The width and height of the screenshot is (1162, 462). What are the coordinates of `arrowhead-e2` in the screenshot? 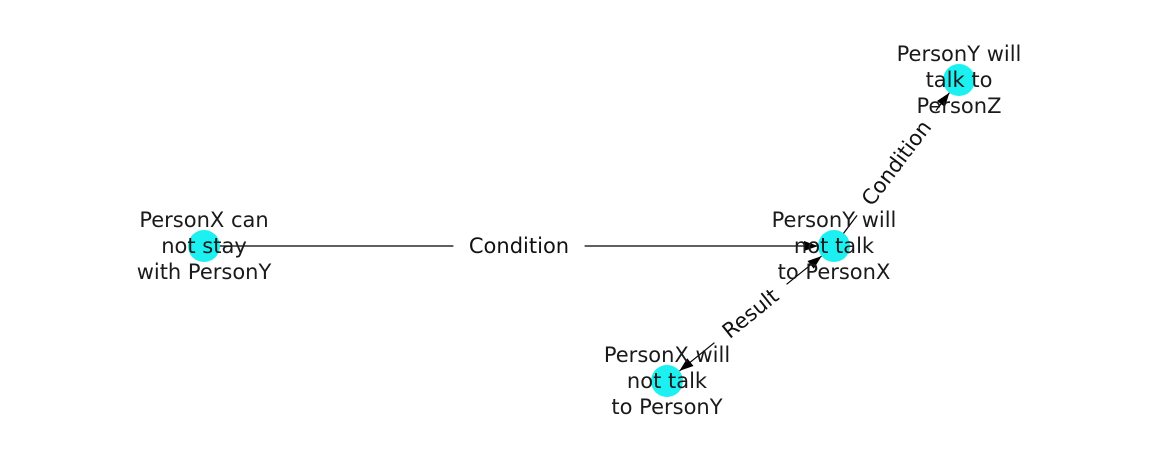 It's located at (943, 99).